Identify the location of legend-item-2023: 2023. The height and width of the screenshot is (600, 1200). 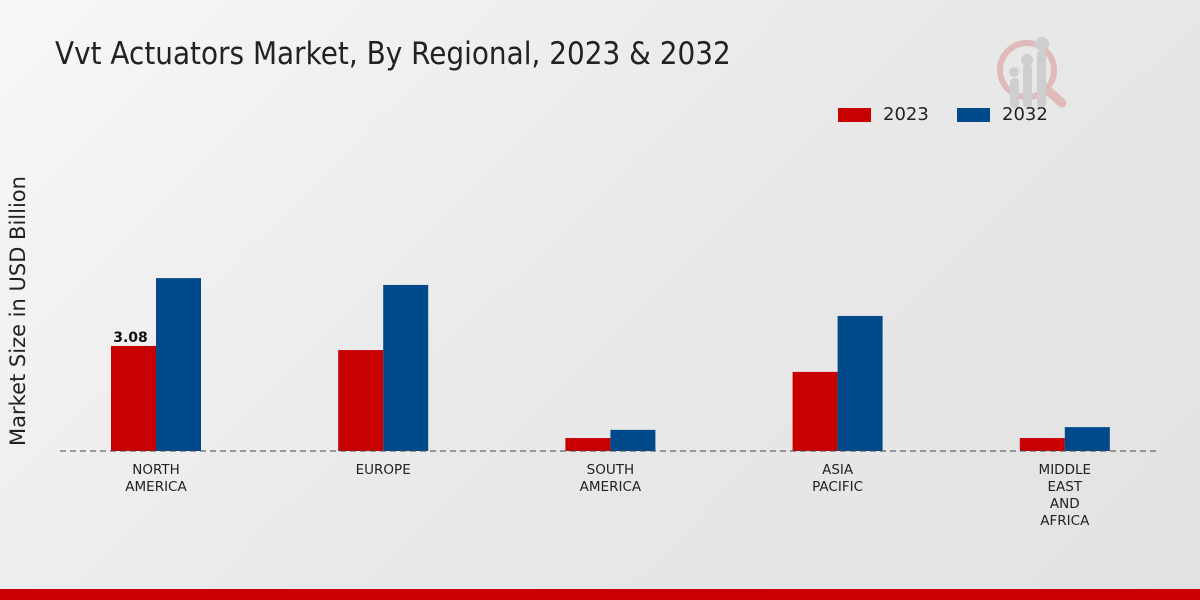
(883, 114).